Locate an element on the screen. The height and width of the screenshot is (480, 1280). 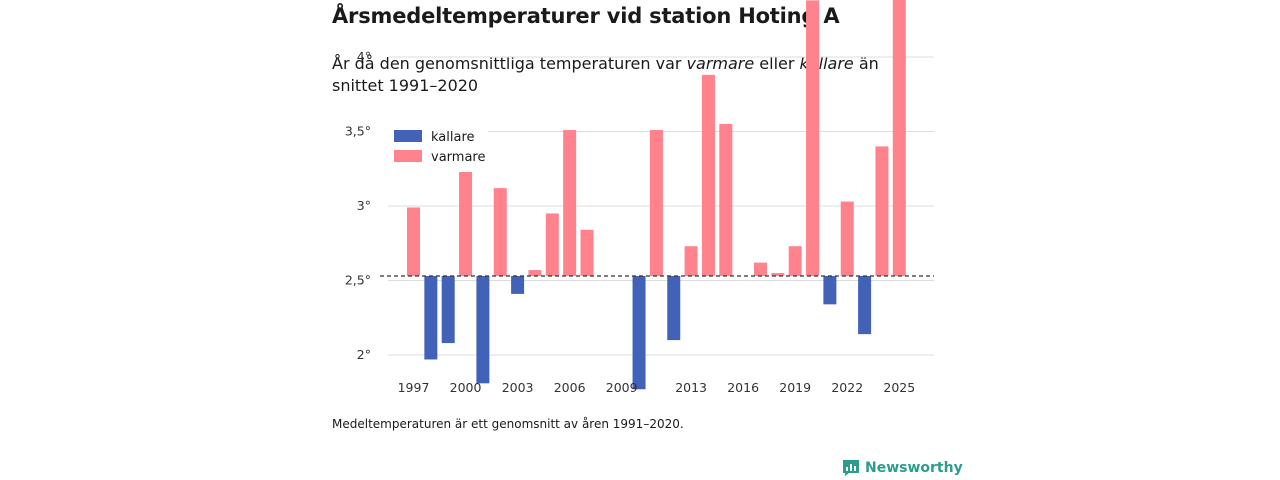
legend: kallare varmare is located at coordinates (437, 148).